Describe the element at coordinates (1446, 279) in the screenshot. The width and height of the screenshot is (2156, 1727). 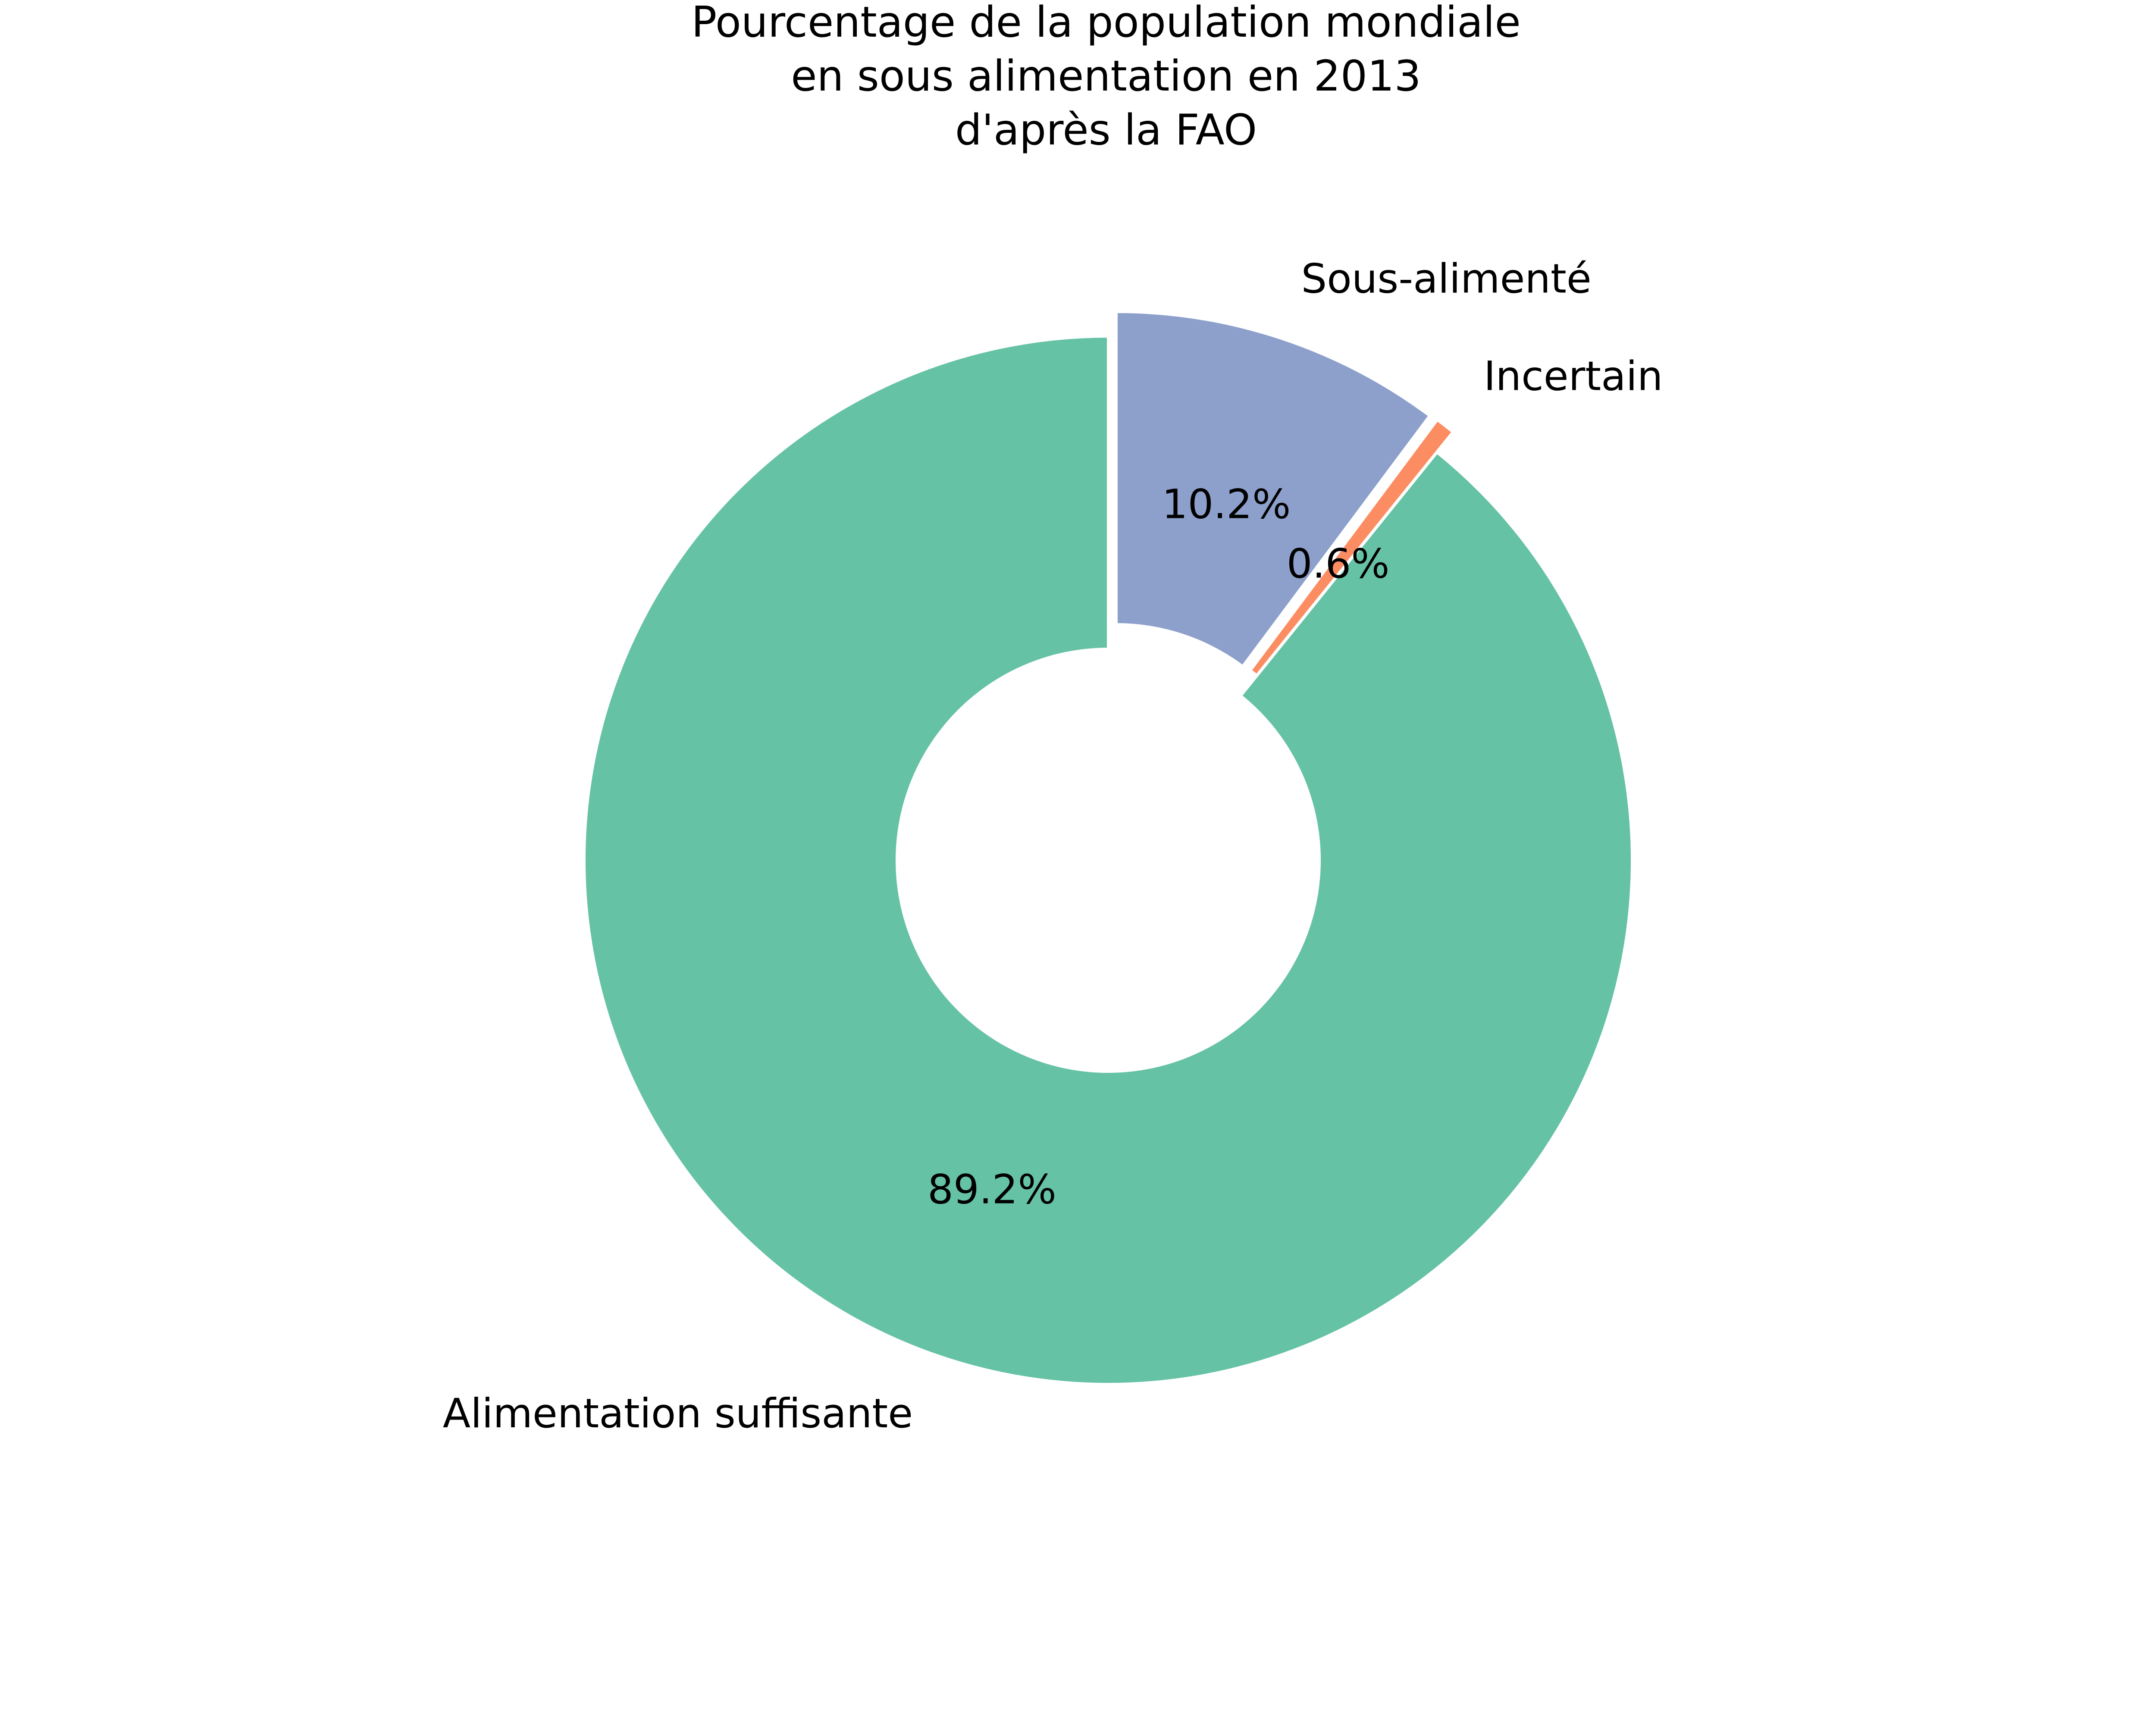
I see `category-label-0: Sous-alimenté` at that location.